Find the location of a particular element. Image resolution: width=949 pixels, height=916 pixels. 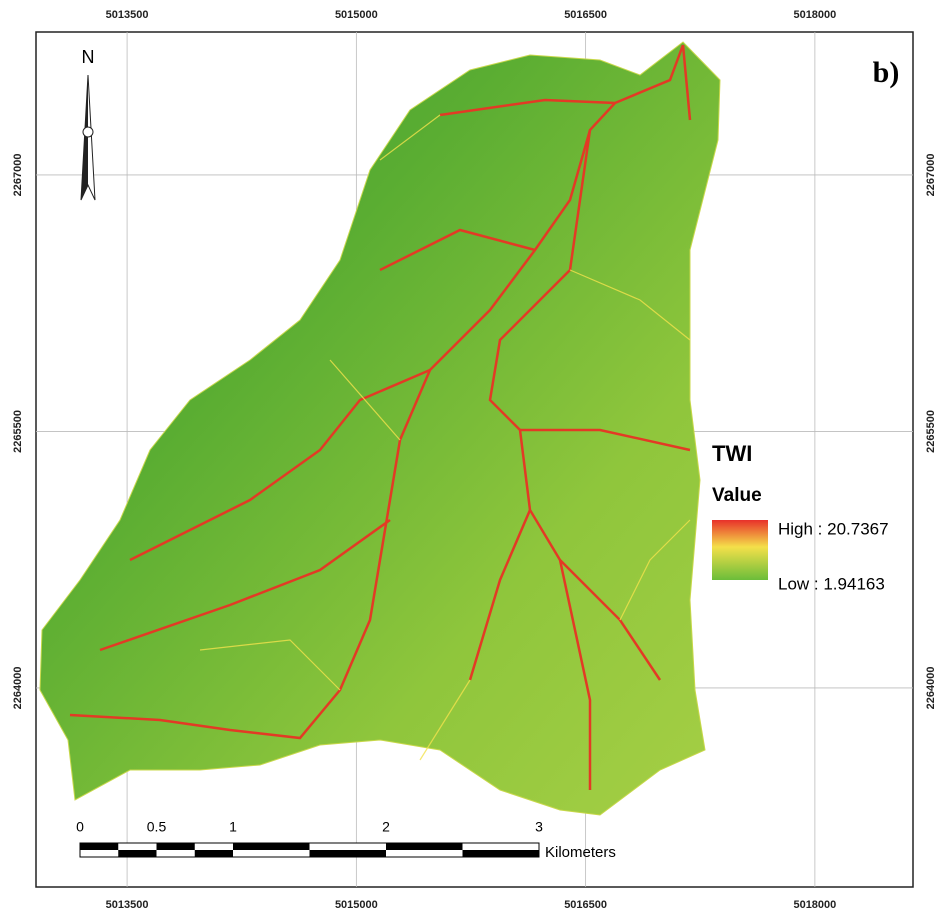

scale-label: 2 is located at coordinates (386, 827).